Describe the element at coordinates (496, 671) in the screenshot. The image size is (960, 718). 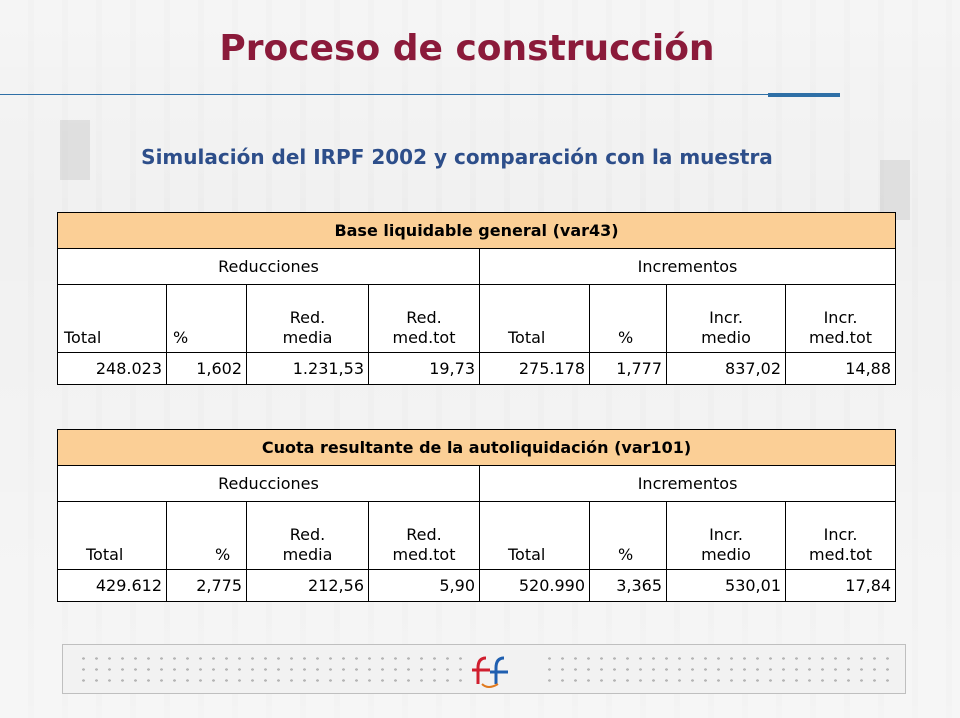
I see `logo-icon` at that location.